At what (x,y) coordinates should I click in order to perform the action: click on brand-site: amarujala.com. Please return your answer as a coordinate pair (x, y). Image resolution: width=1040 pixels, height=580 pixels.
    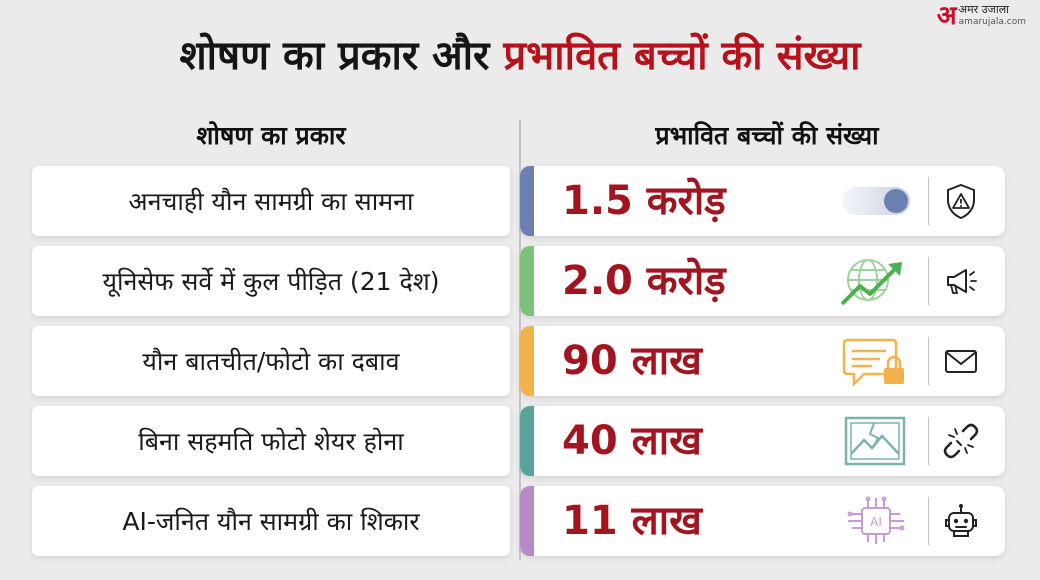
    Looking at the image, I should click on (992, 22).